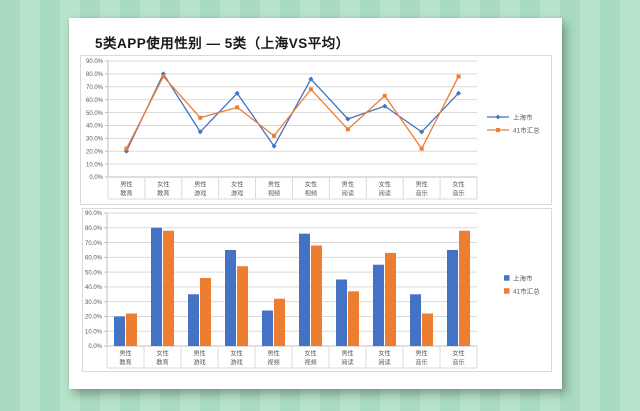 This screenshot has height=411, width=640. I want to click on page-title: 5类APP使用性别 — 5类（上海VS平均）, so click(222, 43).